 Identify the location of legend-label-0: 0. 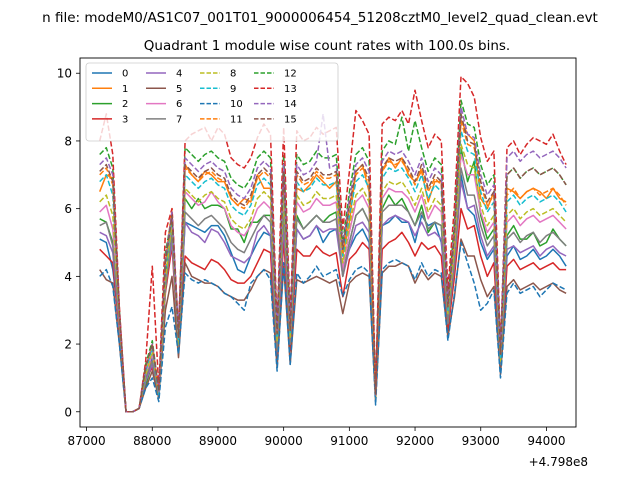
(125, 74).